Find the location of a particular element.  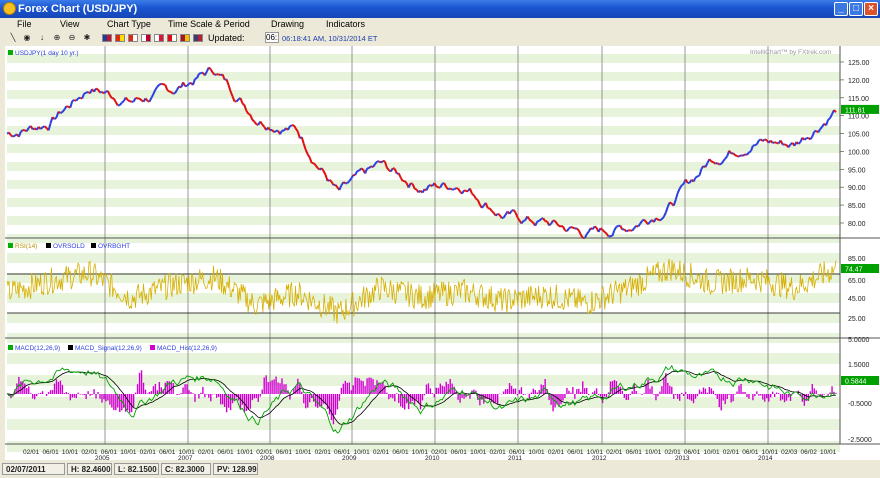

x-year-label: 2012 is located at coordinates (599, 457).